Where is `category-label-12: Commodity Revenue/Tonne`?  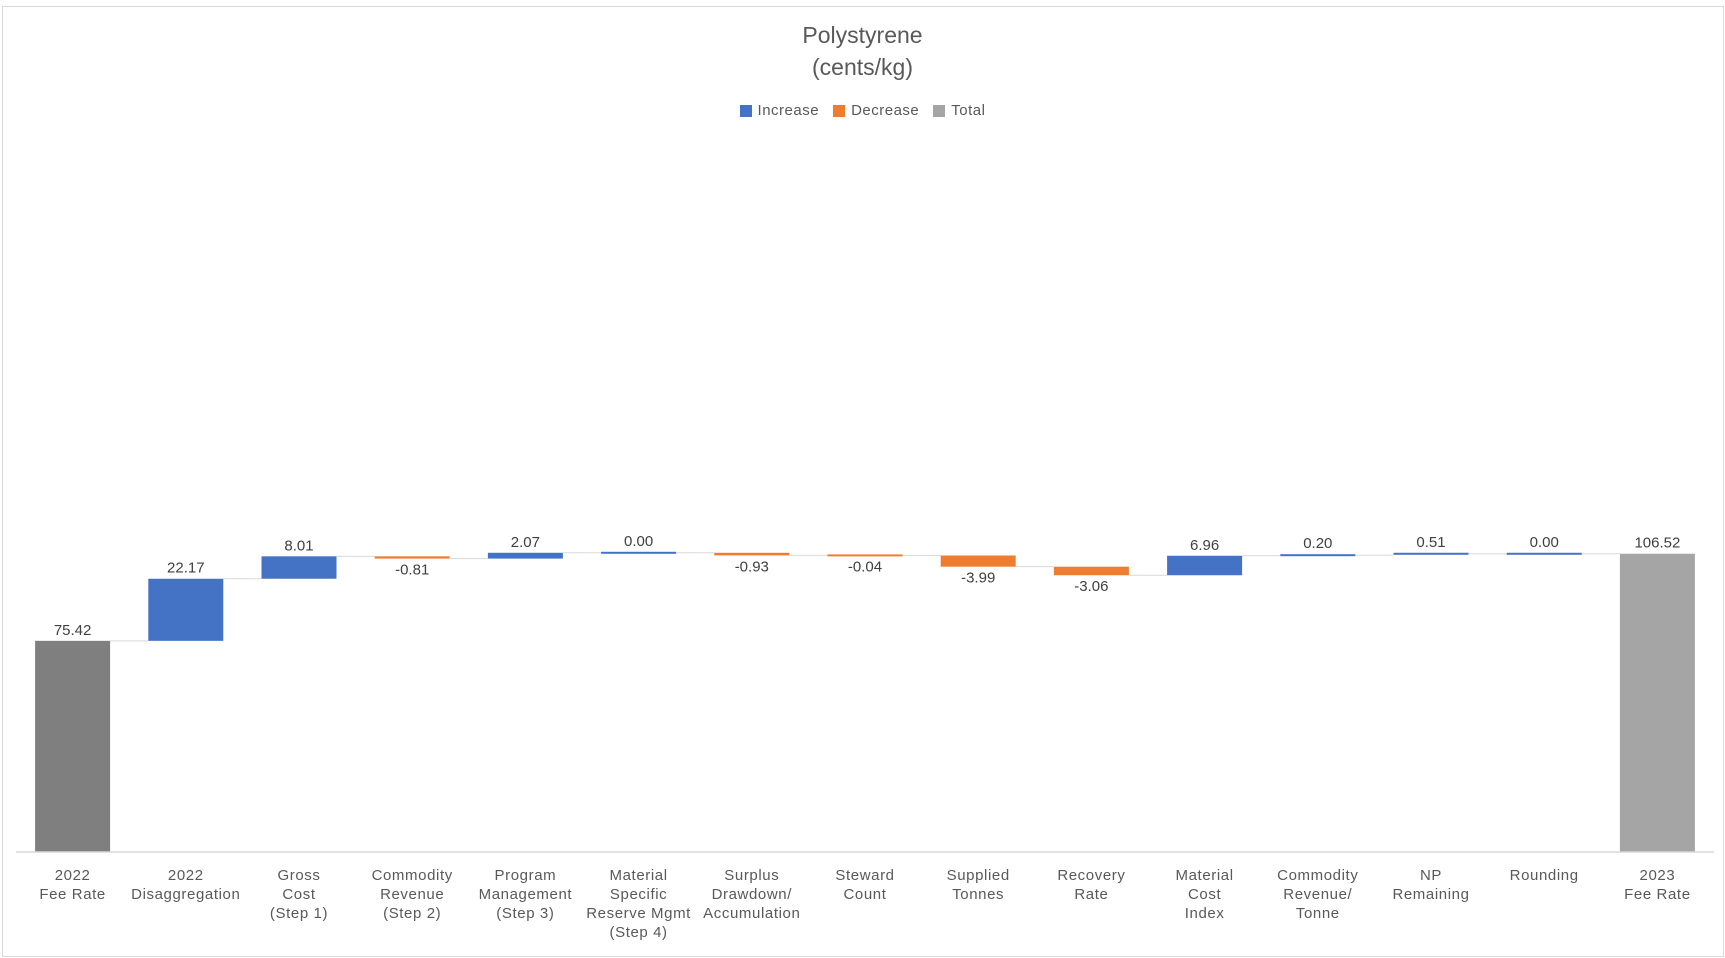 category-label-12: Commodity Revenue/Tonne is located at coordinates (1318, 894).